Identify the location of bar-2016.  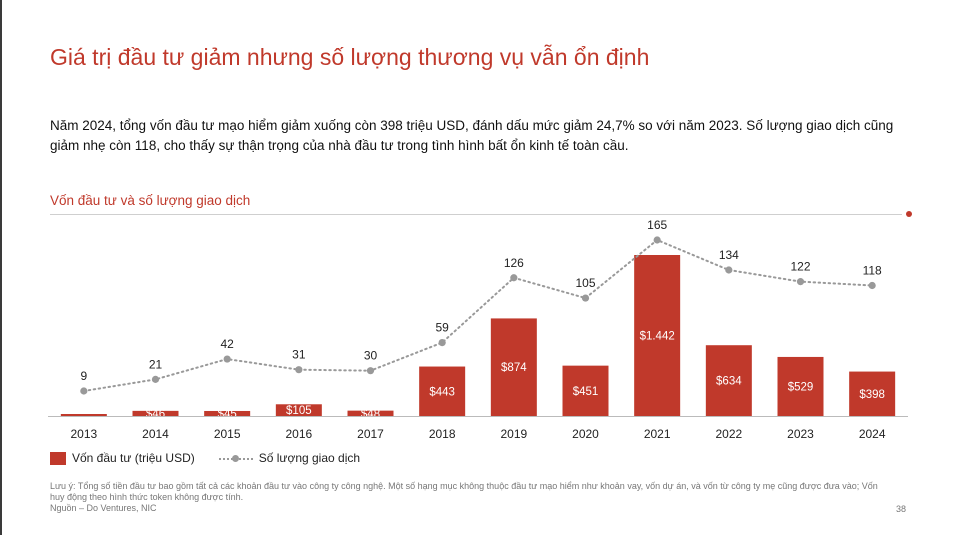
(298, 410).